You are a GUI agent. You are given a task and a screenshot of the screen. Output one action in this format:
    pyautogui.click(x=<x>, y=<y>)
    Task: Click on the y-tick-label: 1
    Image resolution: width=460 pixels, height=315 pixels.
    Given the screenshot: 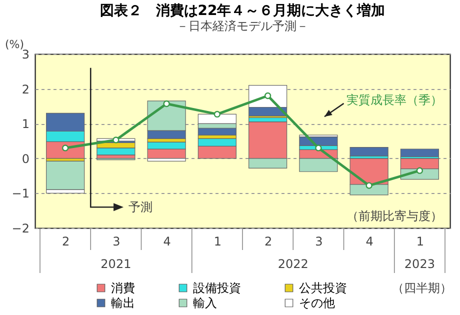 What is the action you would take?
    pyautogui.click(x=26, y=124)
    